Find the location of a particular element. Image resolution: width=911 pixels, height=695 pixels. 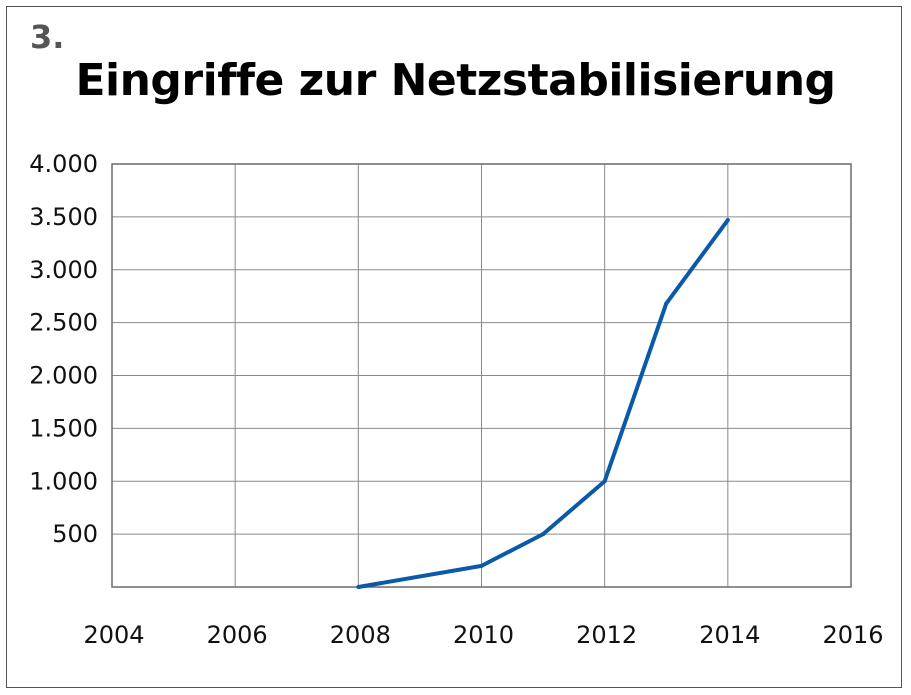

x-tick-label: 2012 is located at coordinates (606, 635).